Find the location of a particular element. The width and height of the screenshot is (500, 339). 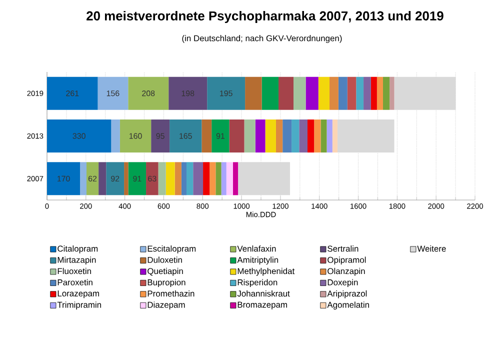

legend-label: Diazepam is located at coordinates (166, 306).